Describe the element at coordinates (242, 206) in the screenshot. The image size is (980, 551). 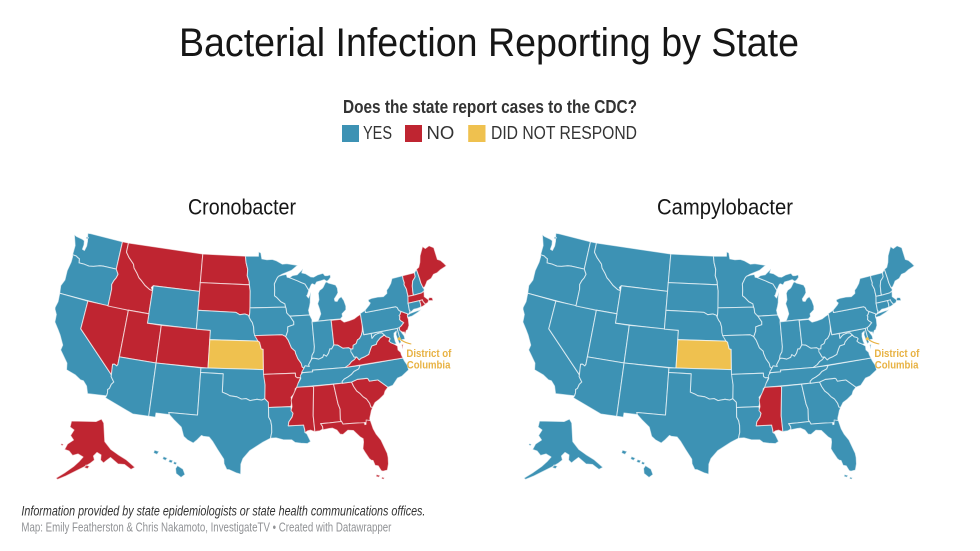
I see `svg-text: Cronobacter` at that location.